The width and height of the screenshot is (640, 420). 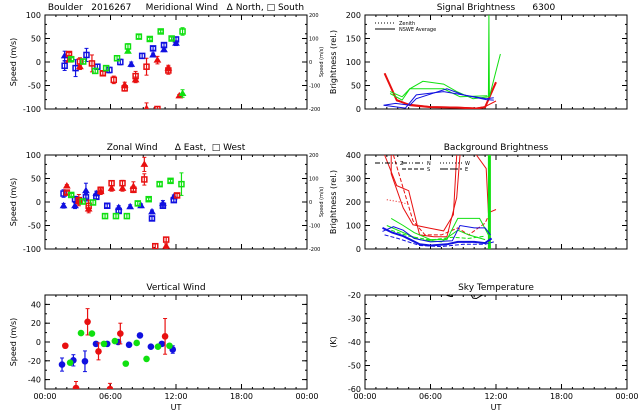 What do you see at coordinates (354, 389) in the screenshot?
I see `y-tick-label: -60` at bounding box center [354, 389].